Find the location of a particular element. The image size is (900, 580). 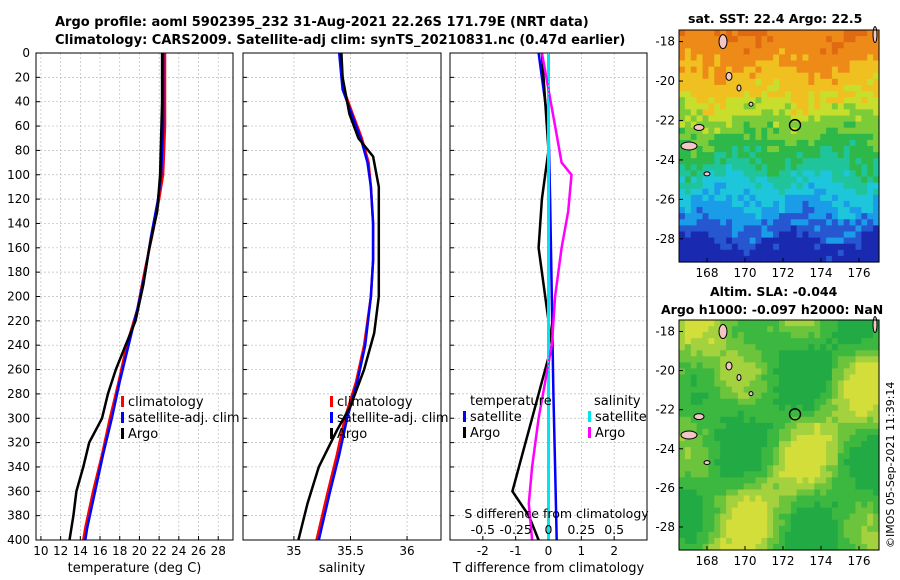

x-axis-label: temperature (deg C) is located at coordinates (135, 568).